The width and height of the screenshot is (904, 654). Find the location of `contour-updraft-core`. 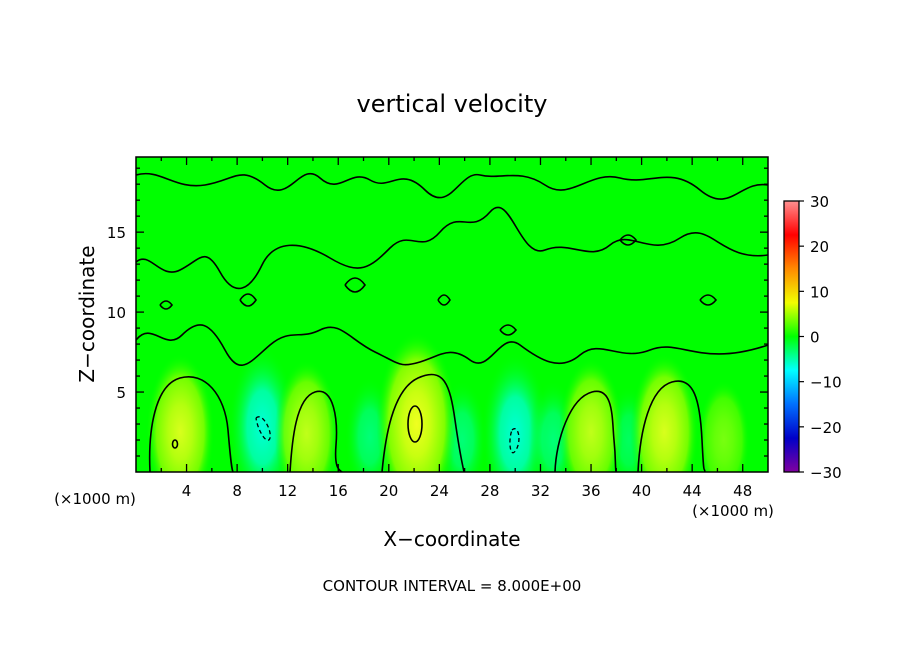

contour-updraft-core is located at coordinates (415, 424).